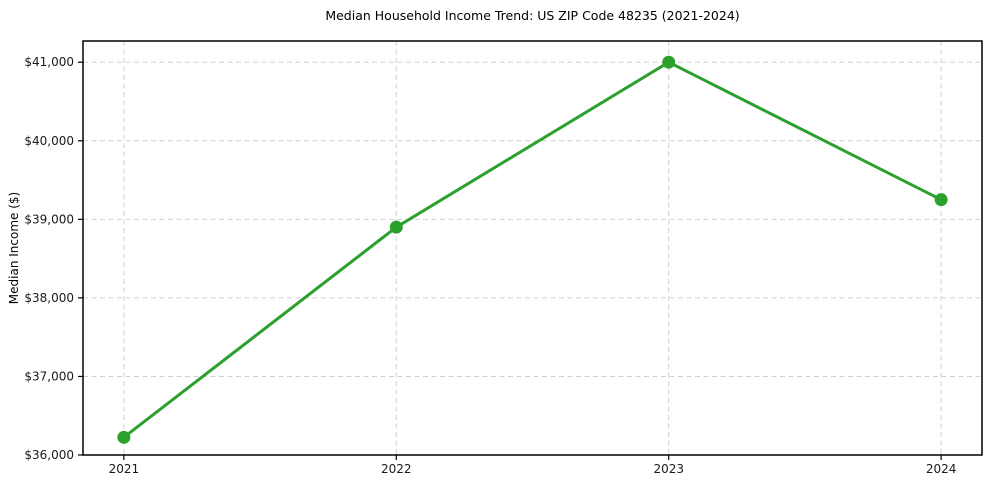 The width and height of the screenshot is (989, 490). What do you see at coordinates (396, 227) in the screenshot?
I see `data-point-2022` at bounding box center [396, 227].